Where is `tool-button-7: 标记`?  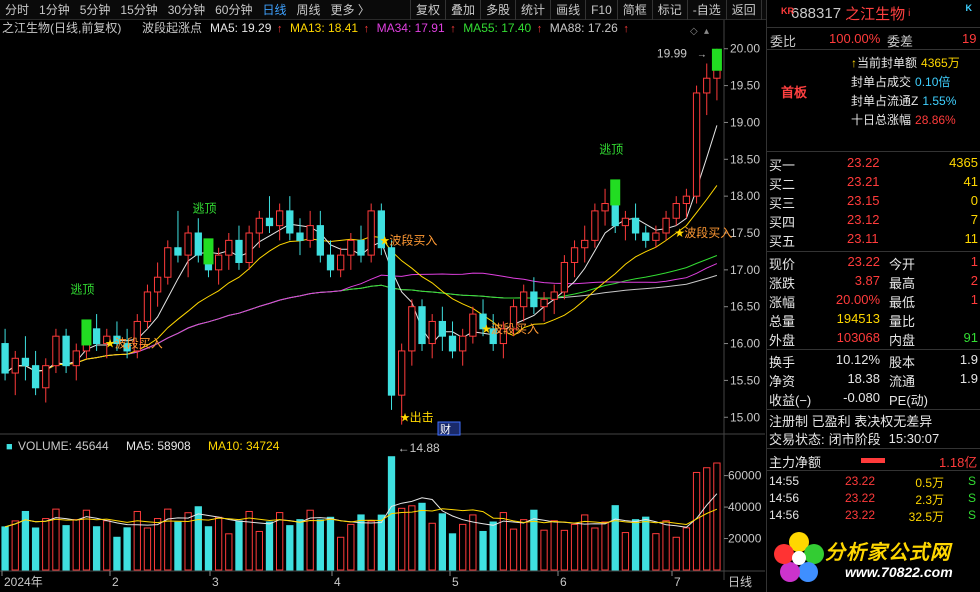 tool-button-7: 标记 is located at coordinates (669, 10).